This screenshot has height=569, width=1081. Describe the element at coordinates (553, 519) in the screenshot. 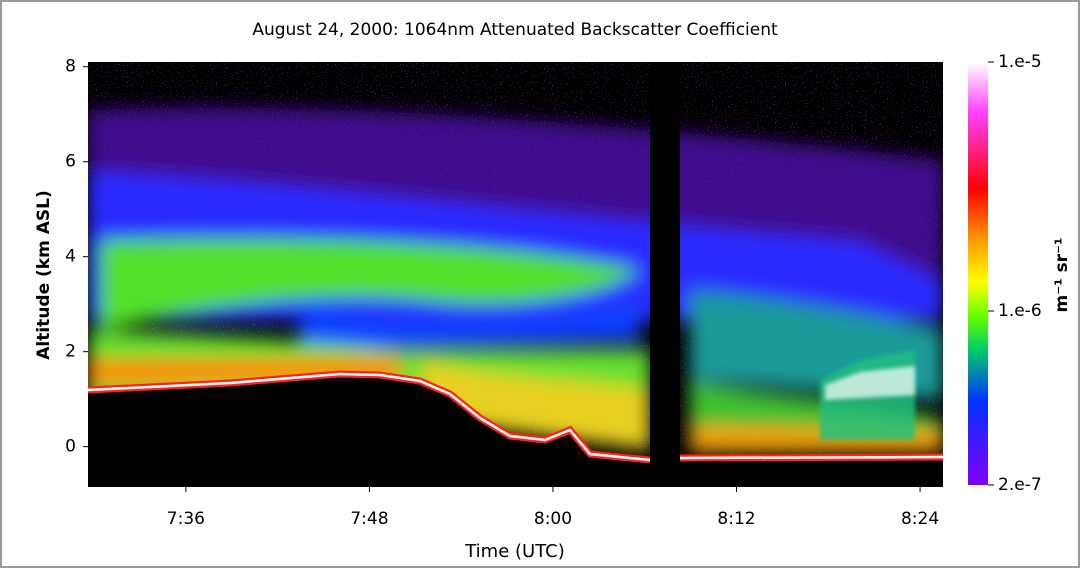

I see `x-tick-label: 8:00` at that location.